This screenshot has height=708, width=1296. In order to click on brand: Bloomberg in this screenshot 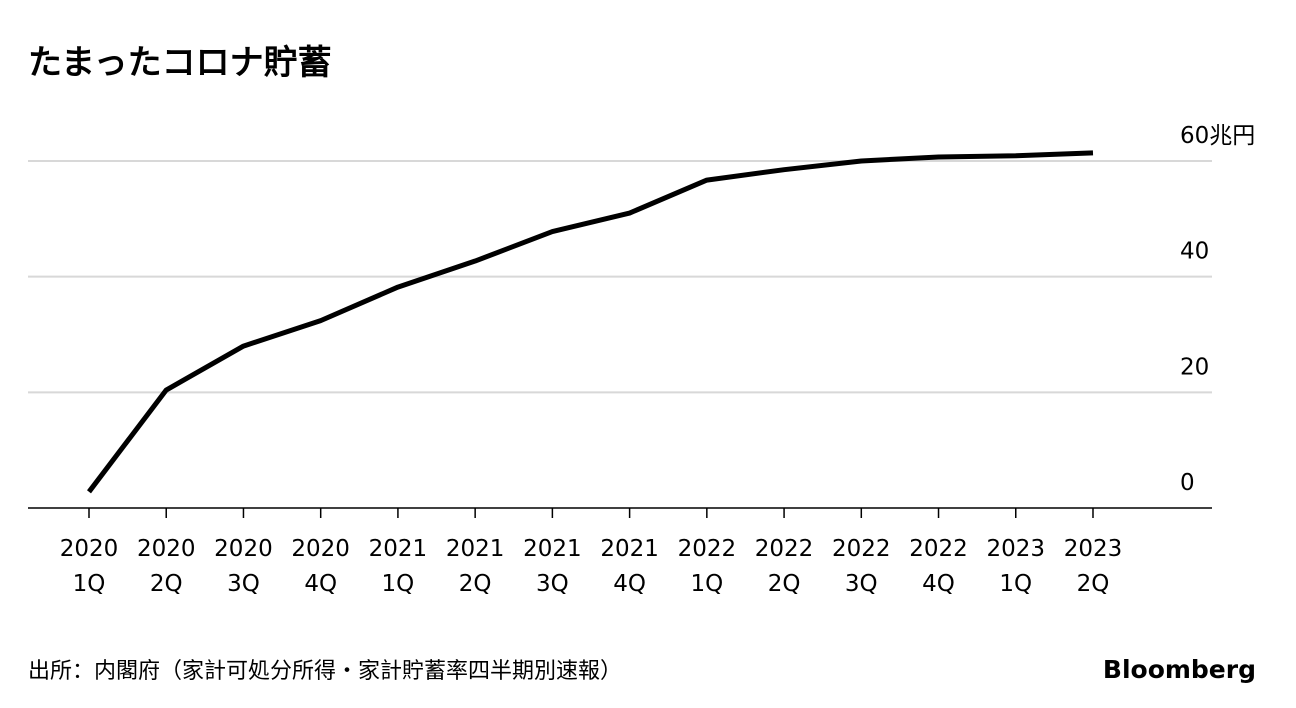, I will do `click(1179, 669)`.